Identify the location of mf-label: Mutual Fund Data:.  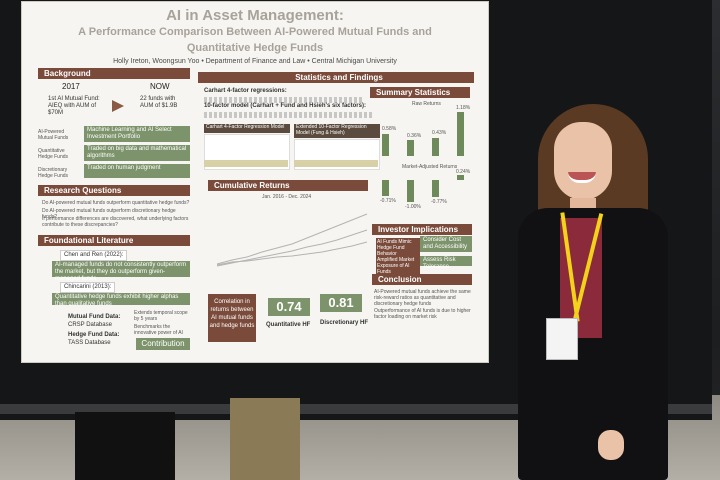
(94, 317).